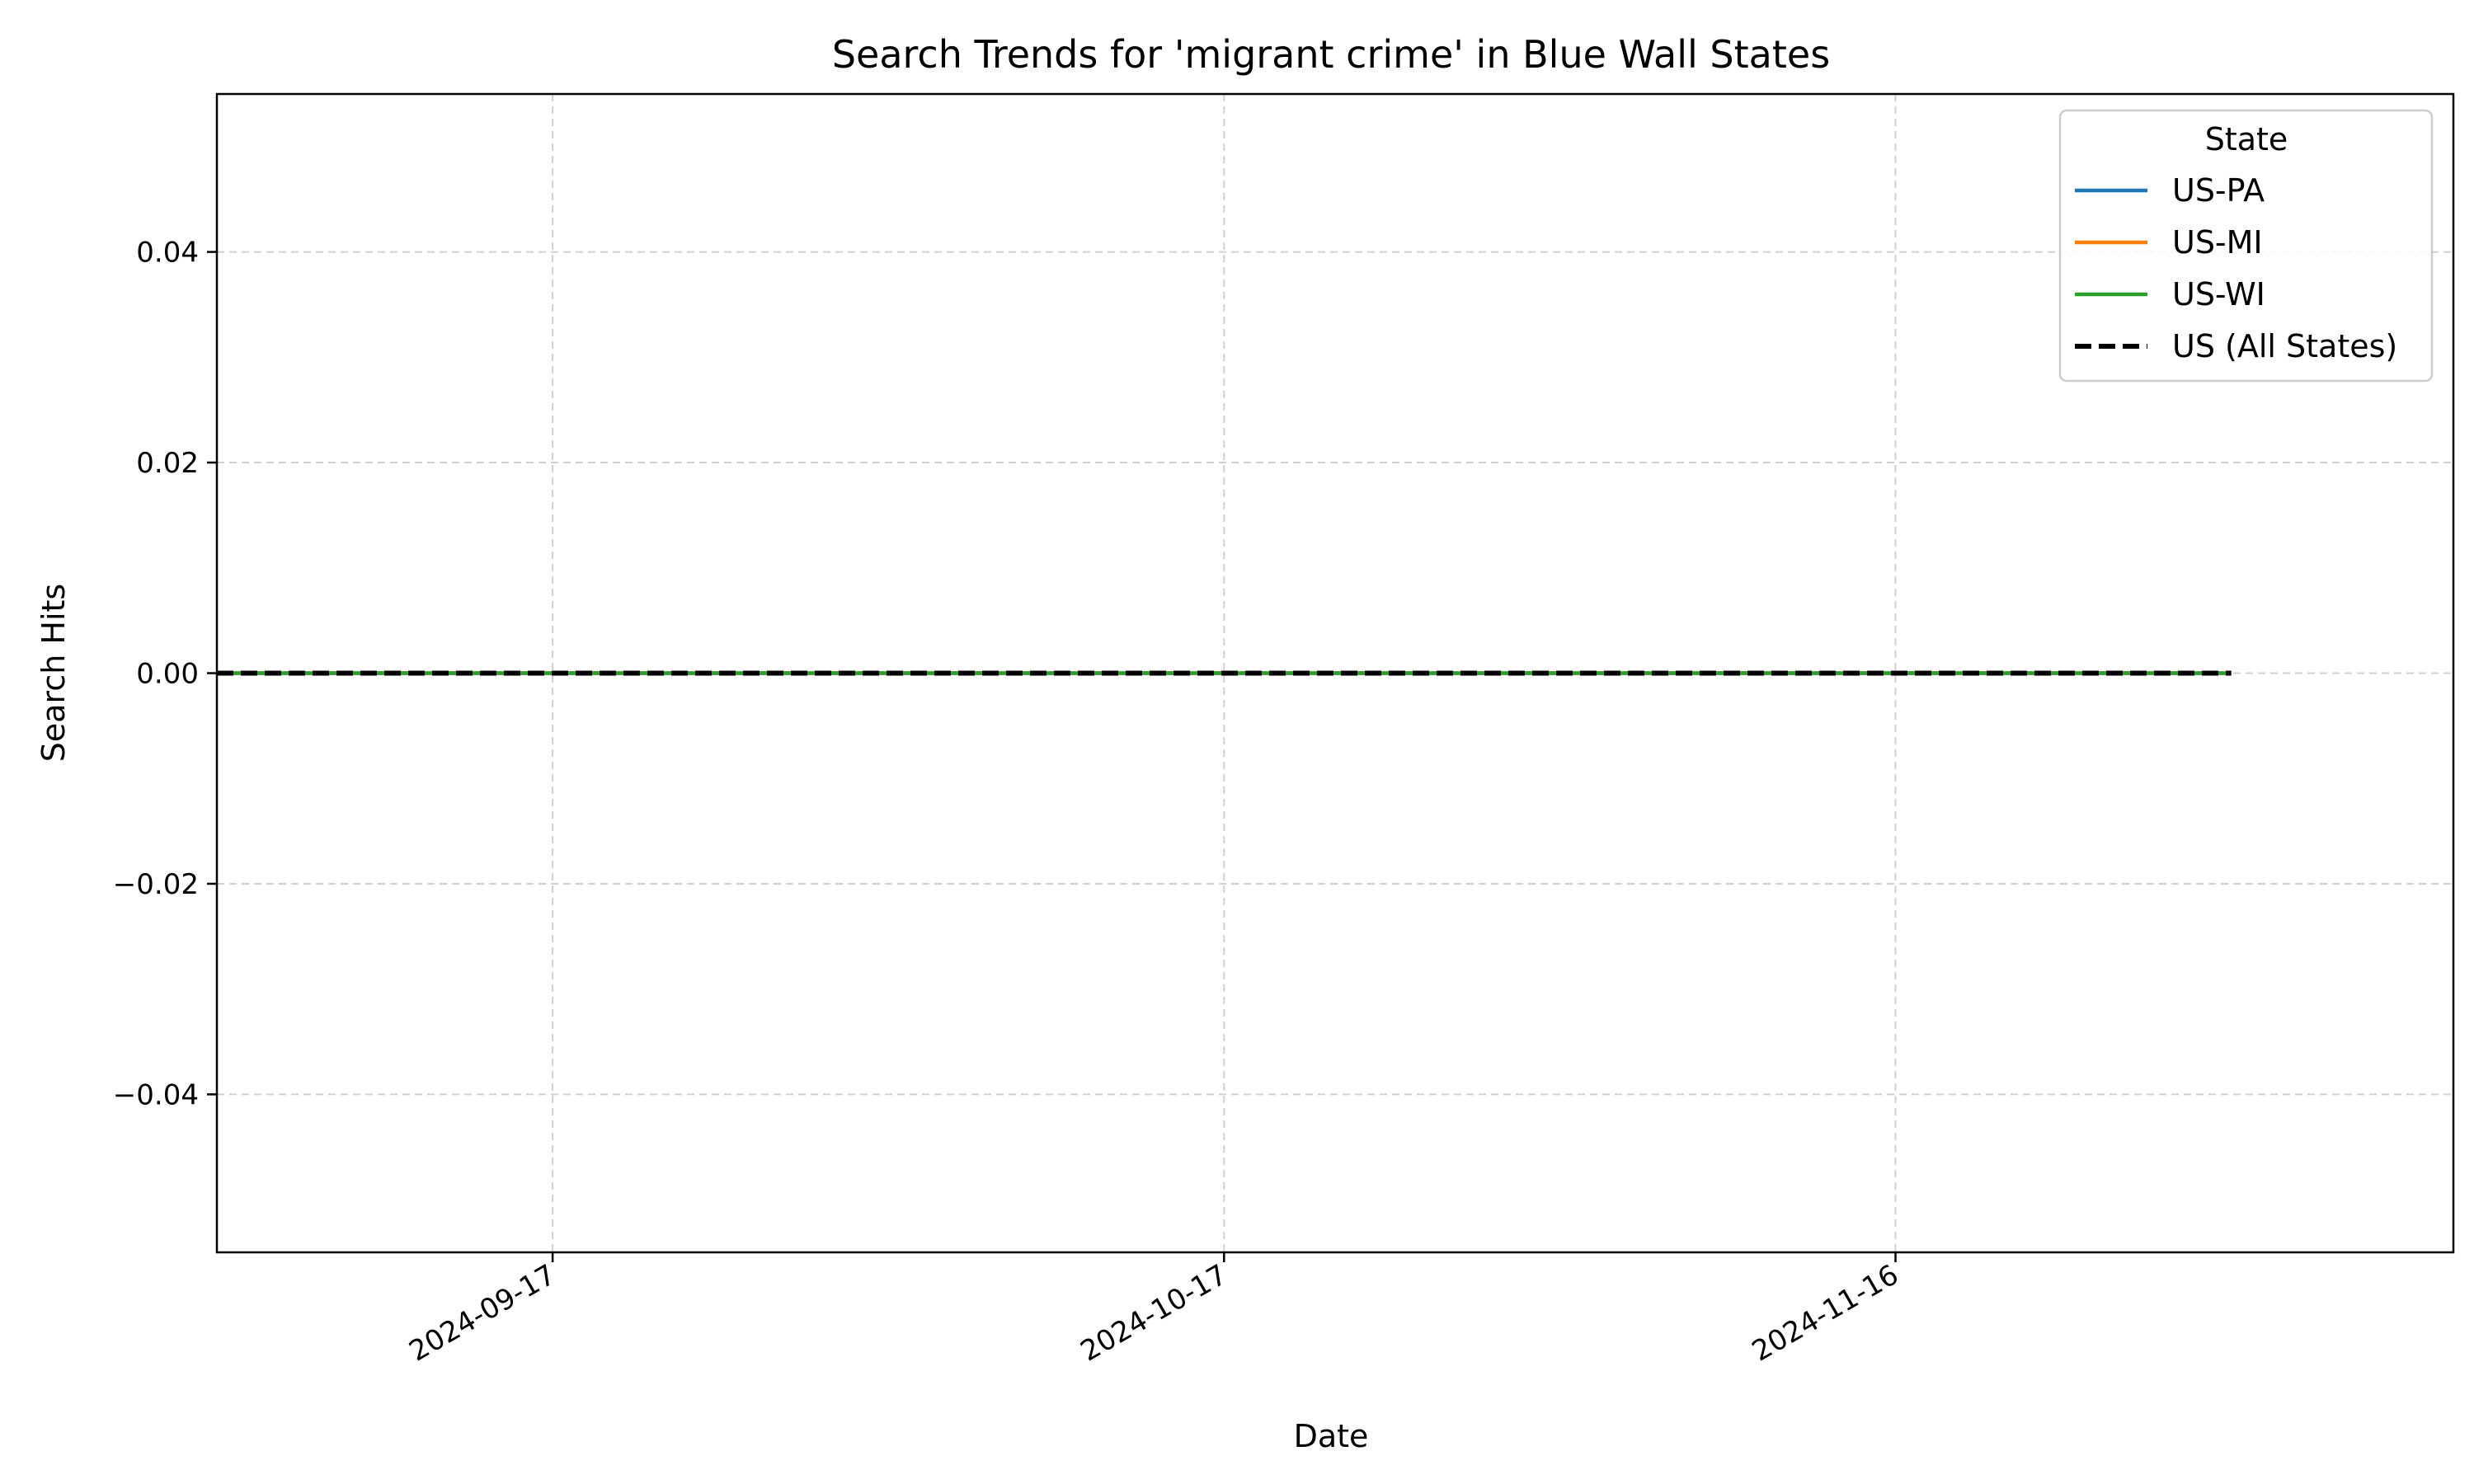  Describe the element at coordinates (2218, 294) in the screenshot. I see `legend-label: US-WI` at that location.